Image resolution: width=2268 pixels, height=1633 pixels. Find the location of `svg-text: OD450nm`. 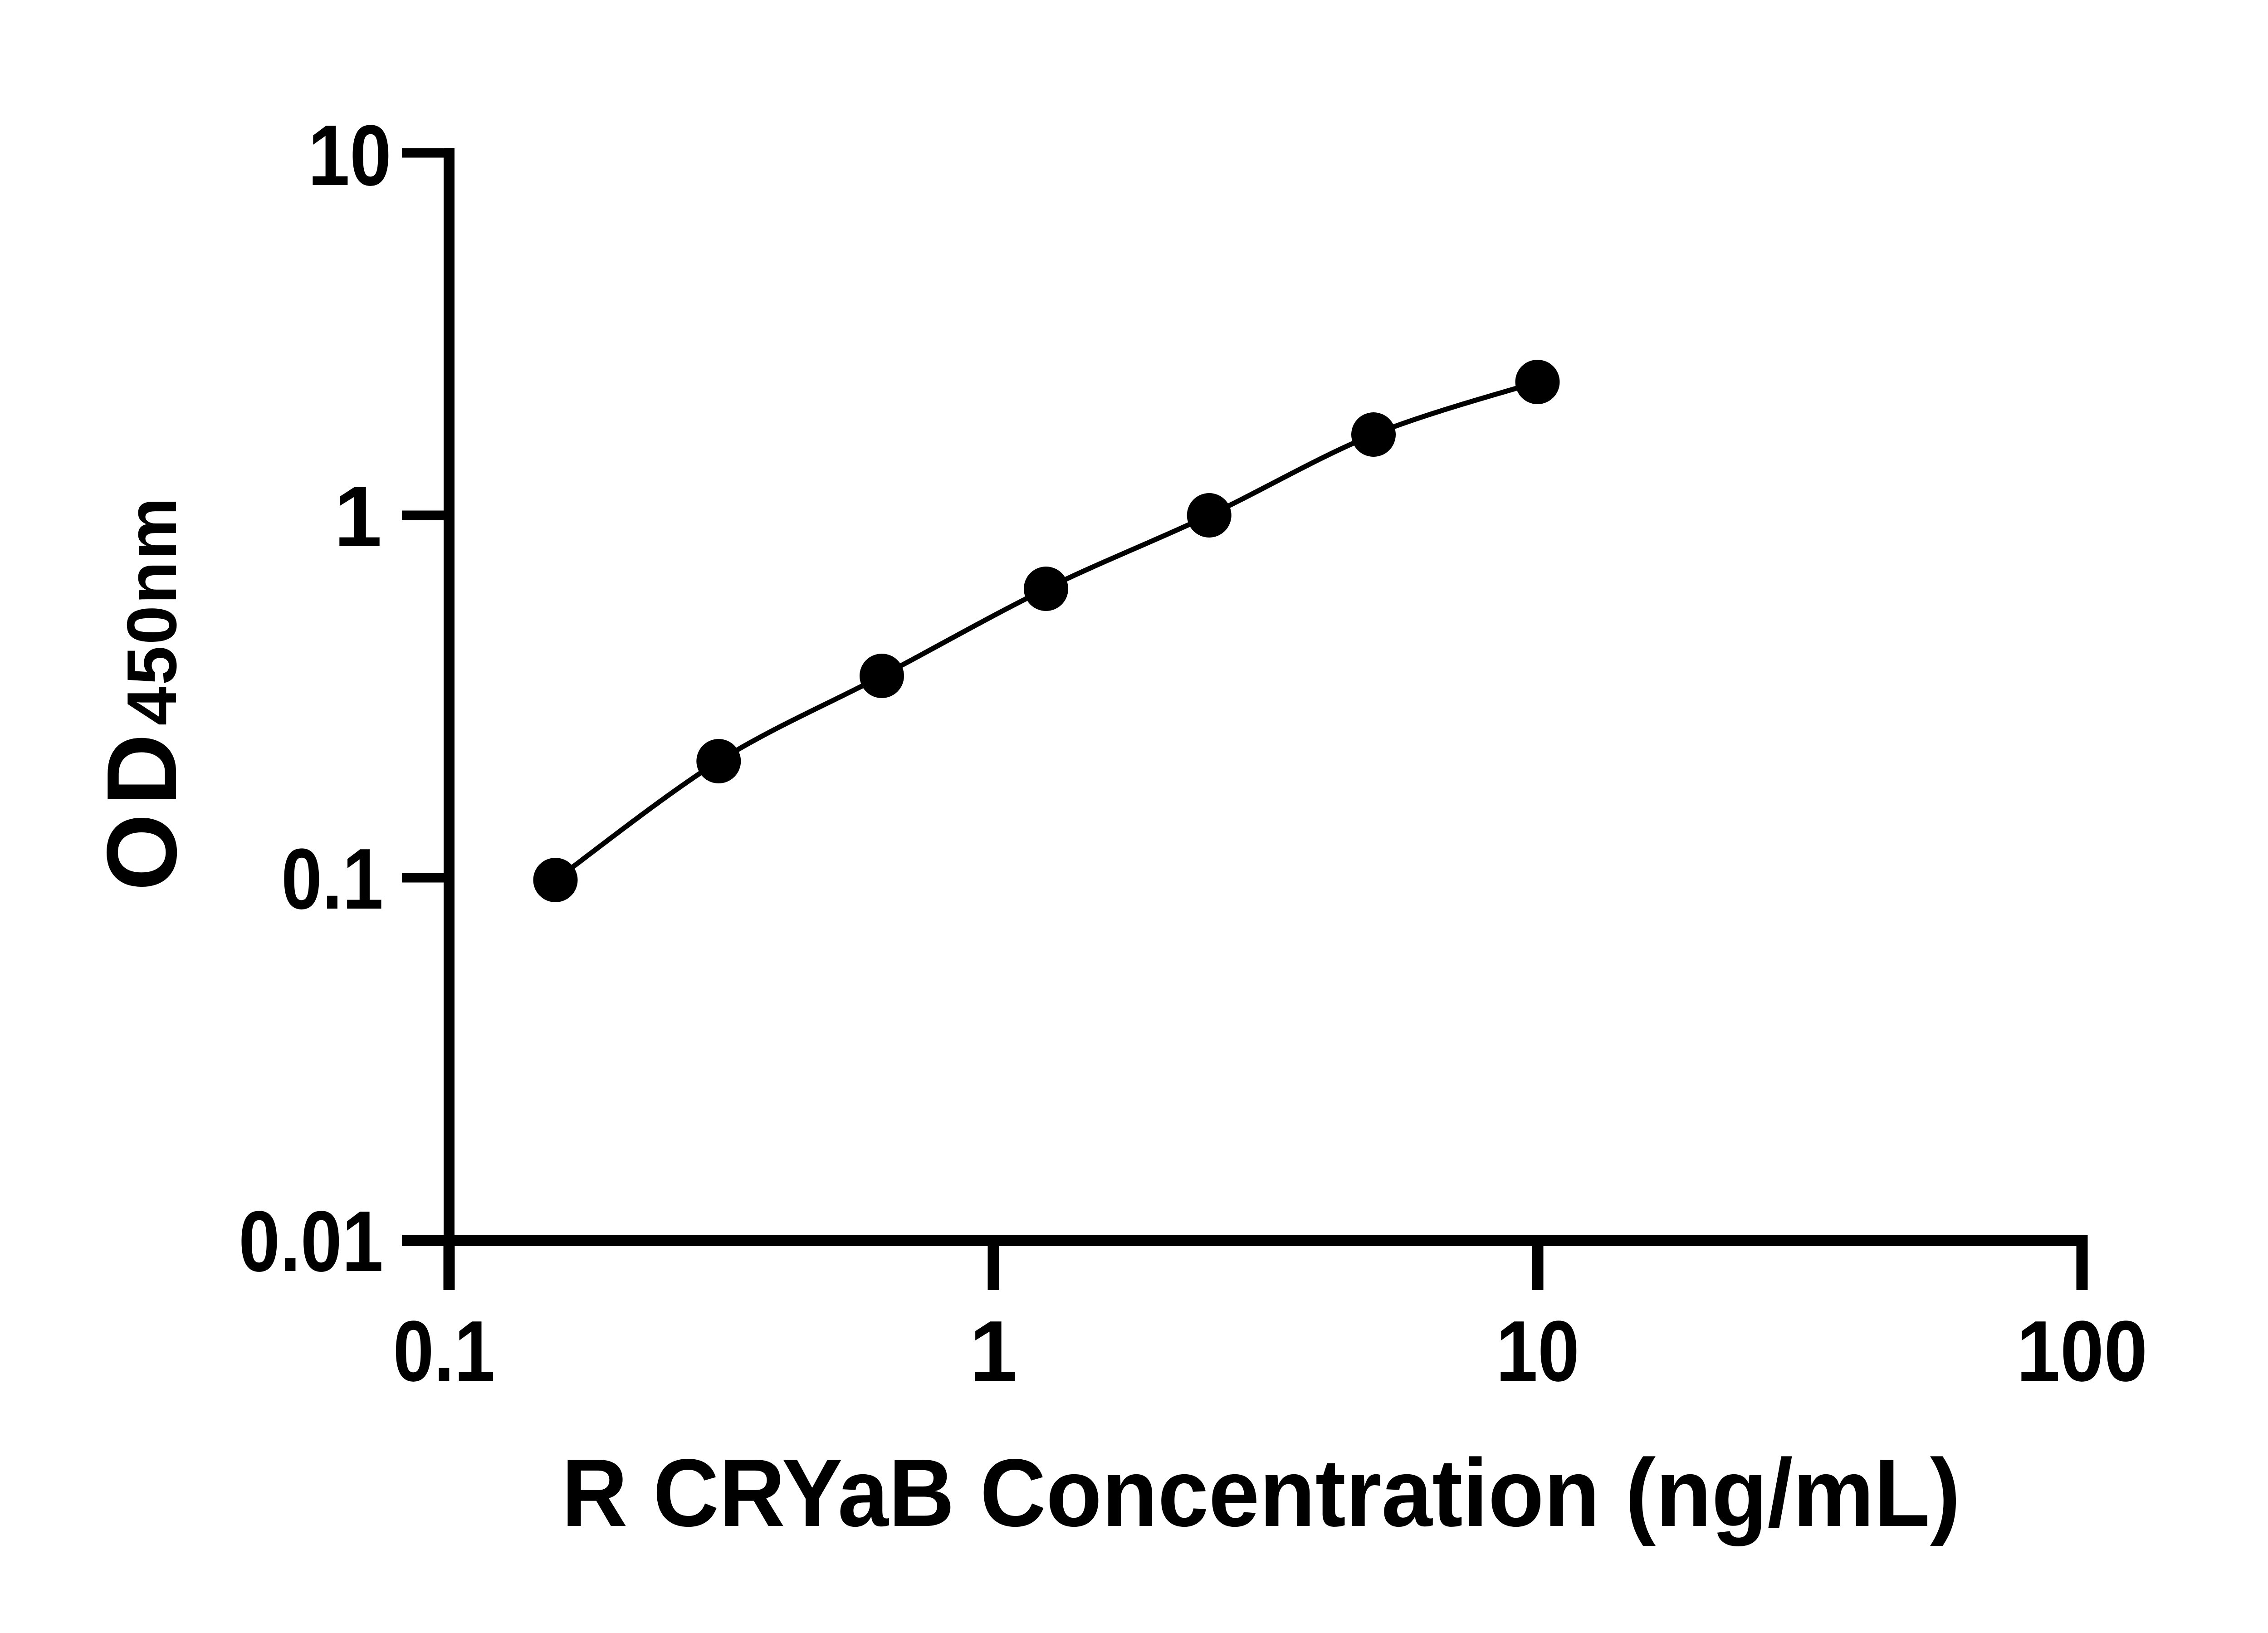

svg-text: OD450nm is located at coordinates (142, 693).